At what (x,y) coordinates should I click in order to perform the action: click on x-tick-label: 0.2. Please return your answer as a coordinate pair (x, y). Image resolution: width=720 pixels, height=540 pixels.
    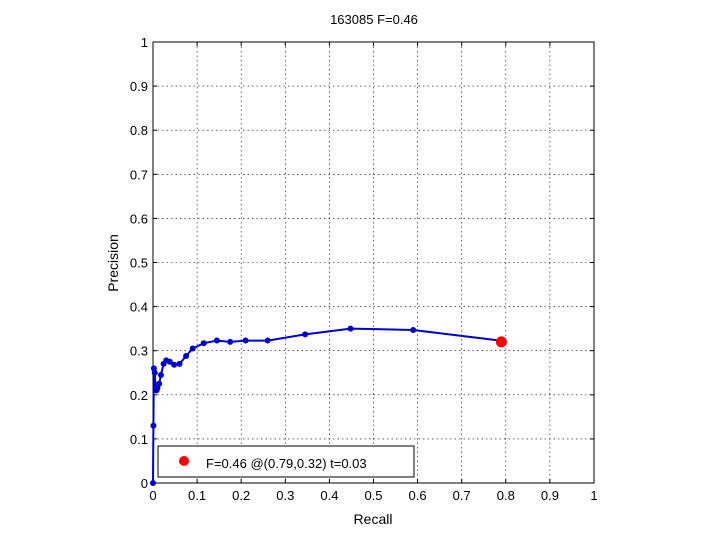
    Looking at the image, I should click on (241, 495).